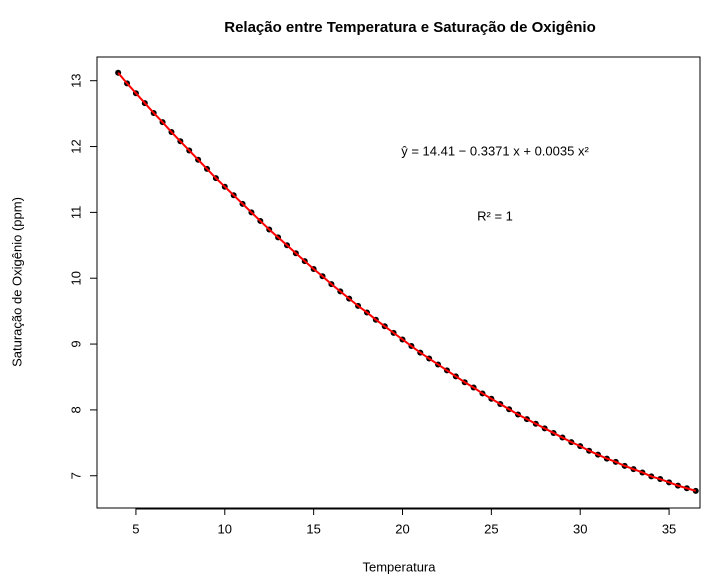 The height and width of the screenshot is (576, 715). What do you see at coordinates (75, 343) in the screenshot?
I see `y-tick-label: 9` at bounding box center [75, 343].